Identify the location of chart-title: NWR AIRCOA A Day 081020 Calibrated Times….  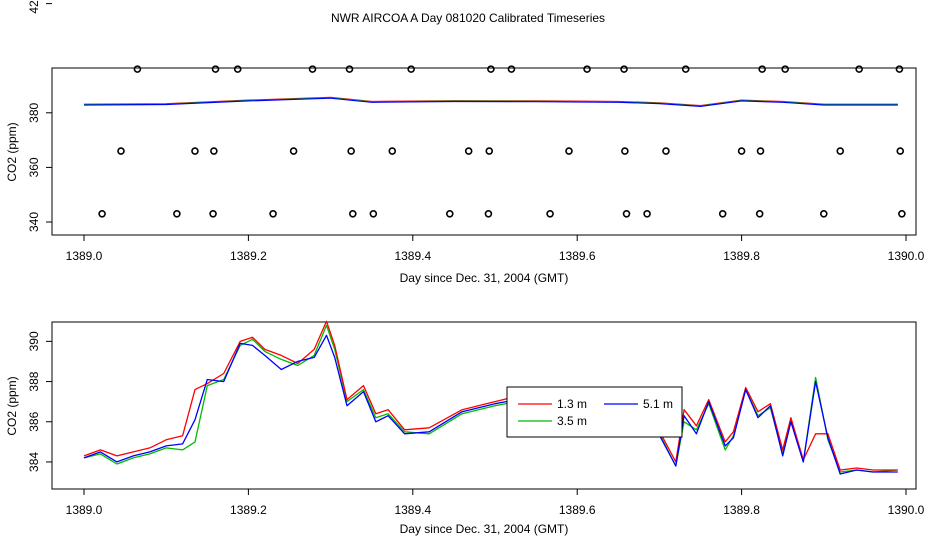
(468, 18).